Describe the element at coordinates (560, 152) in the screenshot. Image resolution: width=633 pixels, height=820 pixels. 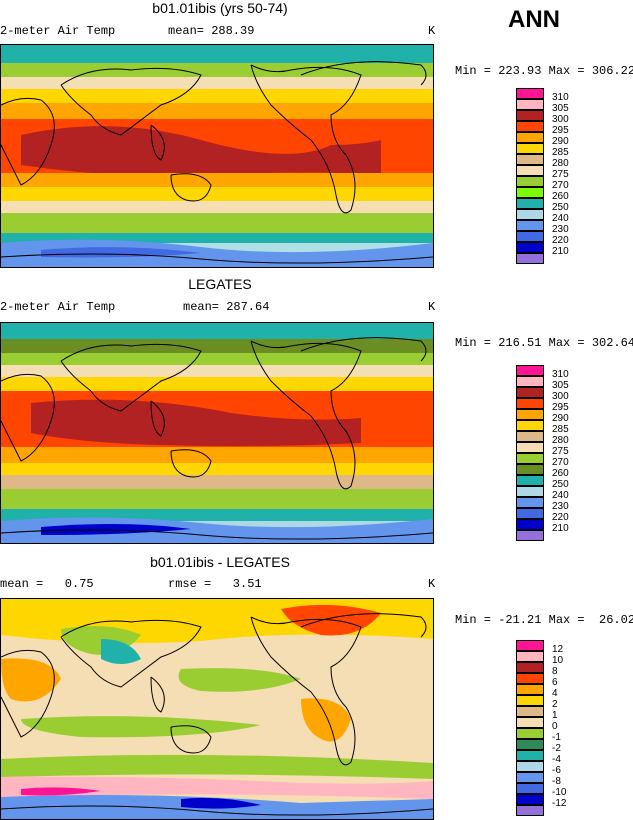
I see `panel-1-legend-label: 285` at that location.